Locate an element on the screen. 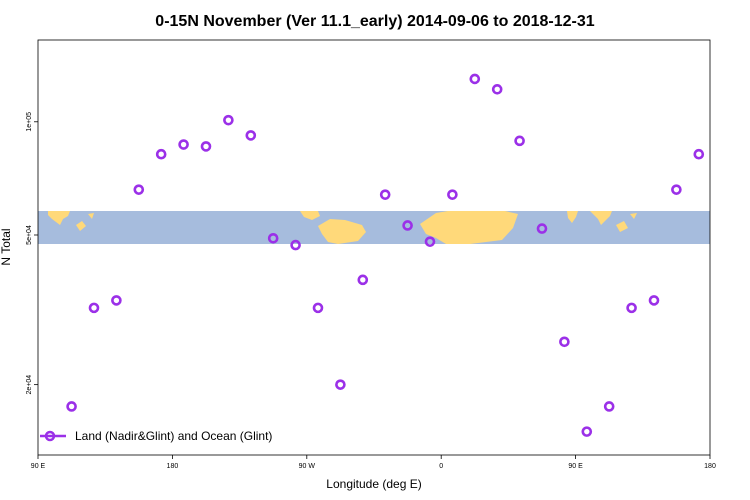 The image size is (750, 500). y-axis-label: N Total is located at coordinates (6, 246).